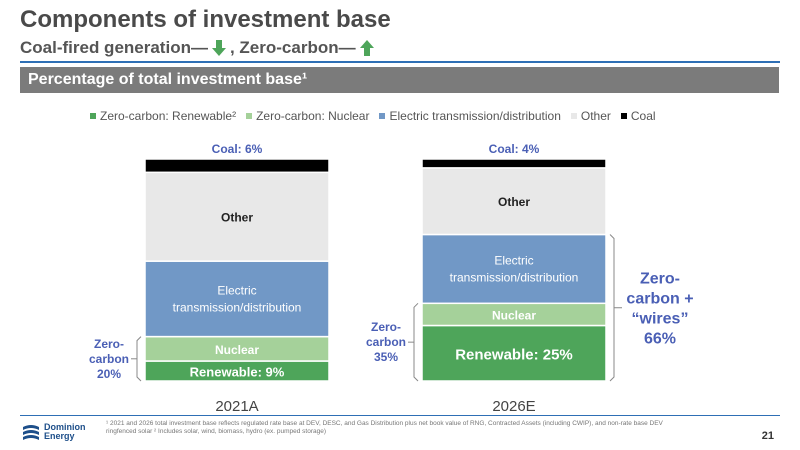 This screenshot has height=450, width=800. I want to click on wires-label: 66%, so click(660, 339).